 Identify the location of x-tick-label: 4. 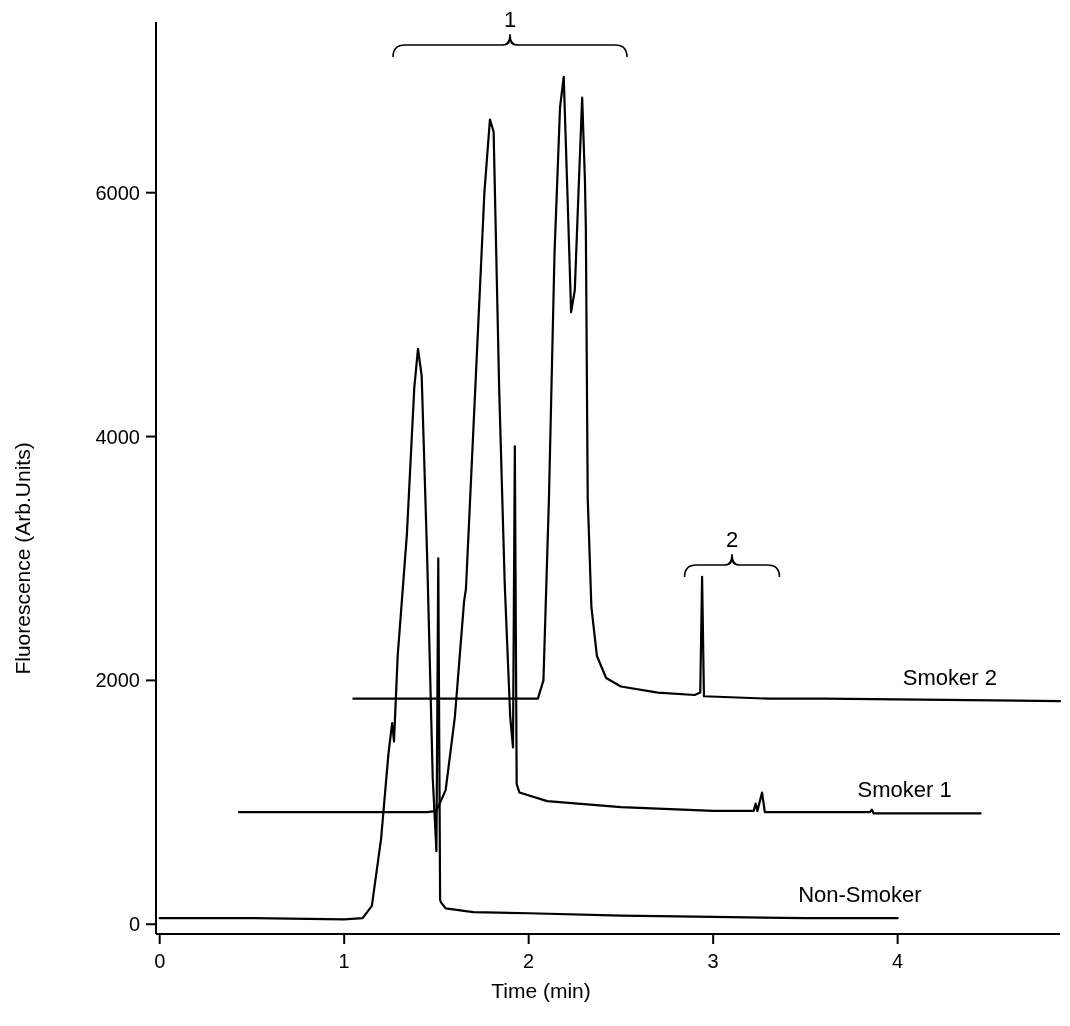
(898, 961).